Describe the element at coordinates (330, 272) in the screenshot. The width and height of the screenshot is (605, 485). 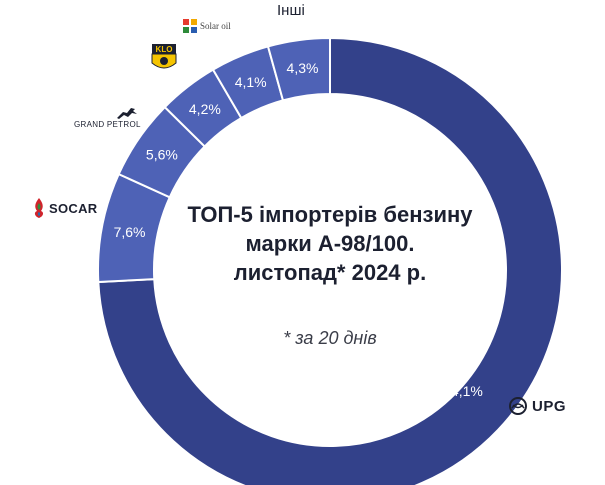
I see `chart-title-line-3: листопад* 2024 р.` at that location.